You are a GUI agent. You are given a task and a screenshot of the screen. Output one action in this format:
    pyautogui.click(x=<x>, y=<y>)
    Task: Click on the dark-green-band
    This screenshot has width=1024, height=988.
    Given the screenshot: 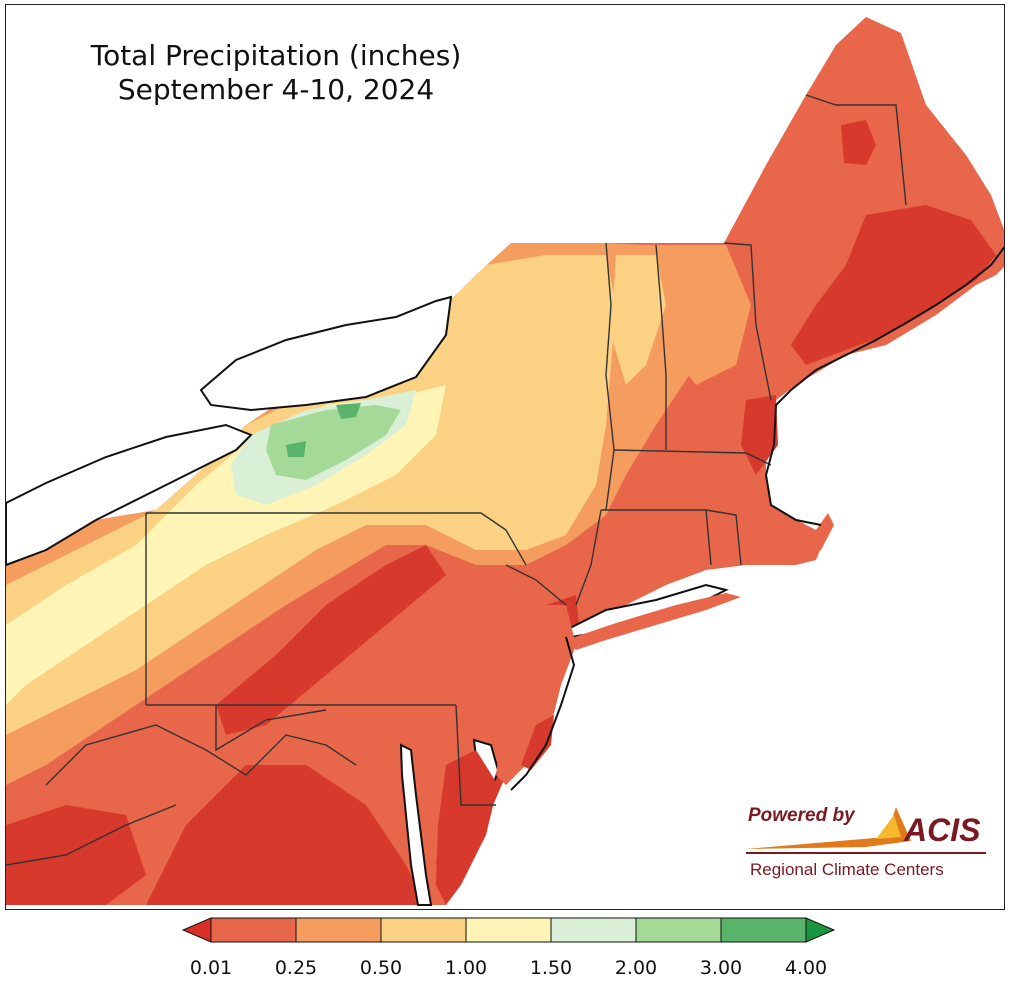 What is the action you would take?
    pyautogui.click(x=323, y=430)
    